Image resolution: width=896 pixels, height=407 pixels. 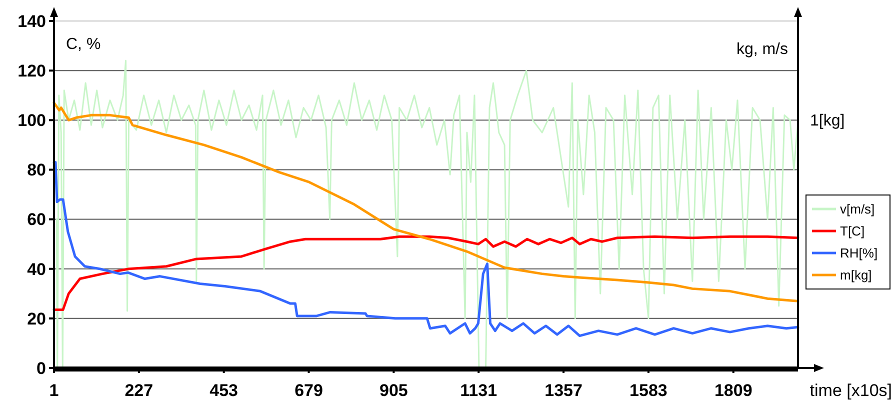 I want to click on x-tick-label: 1809, so click(x=733, y=390).